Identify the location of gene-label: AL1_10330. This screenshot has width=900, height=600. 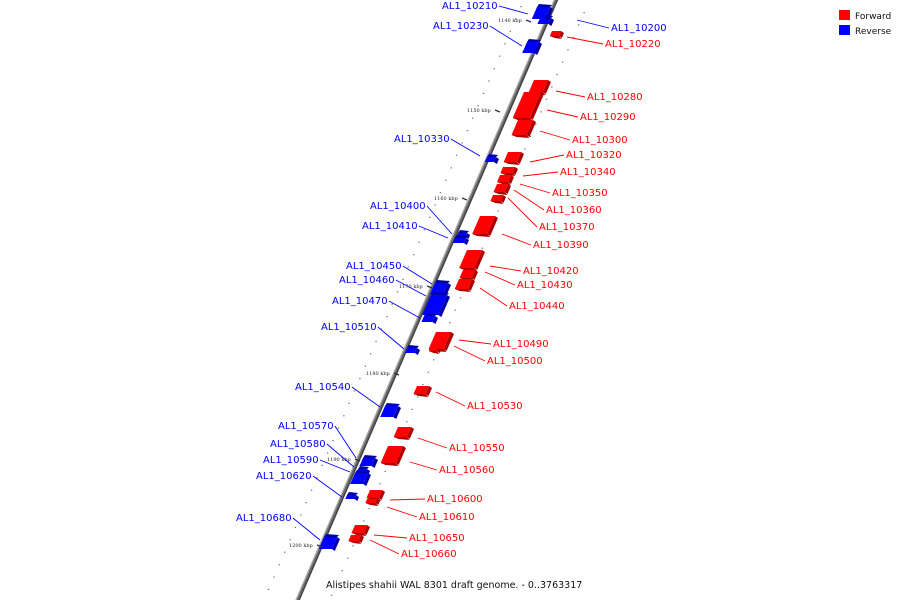
(422, 139).